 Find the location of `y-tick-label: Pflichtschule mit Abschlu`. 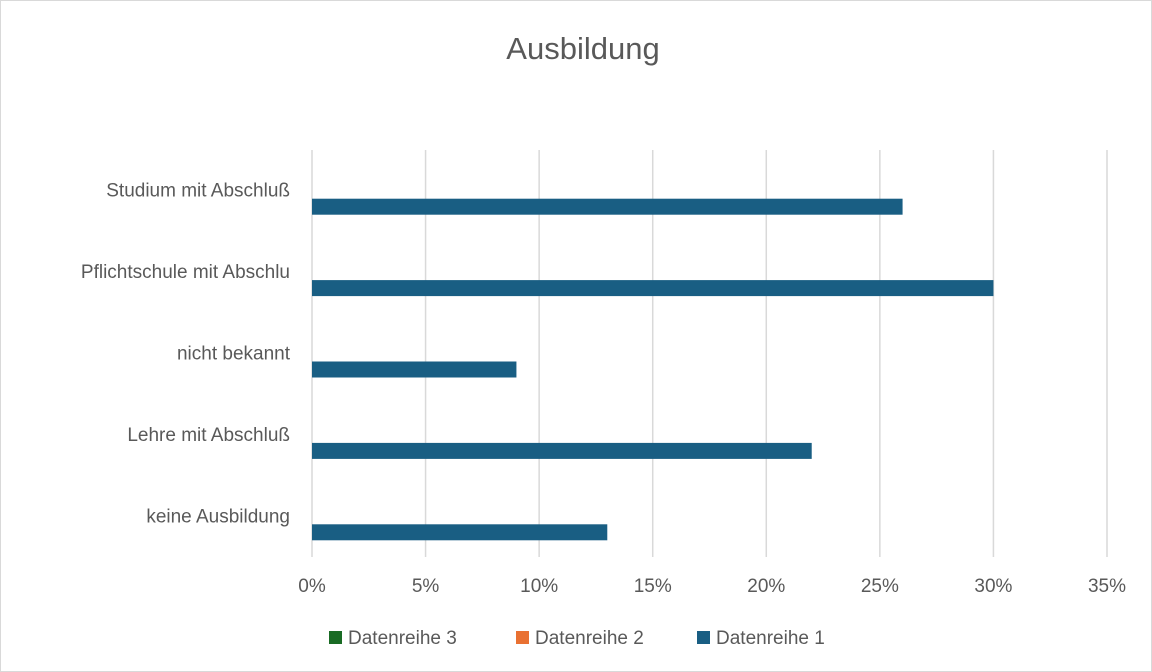

y-tick-label: Pflichtschule mit Abschlu is located at coordinates (185, 272).